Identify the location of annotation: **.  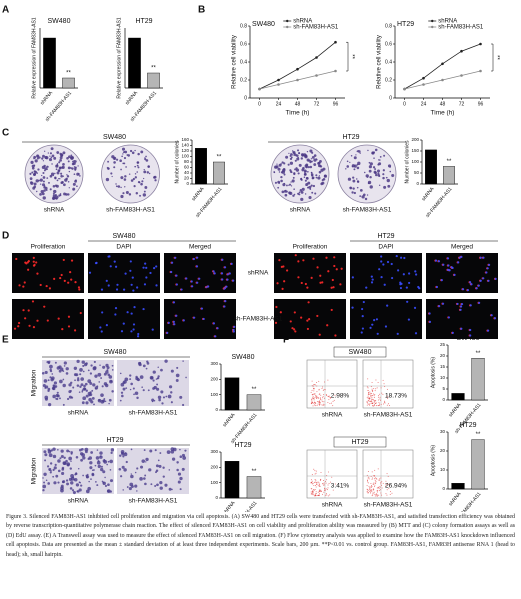
(254, 390).